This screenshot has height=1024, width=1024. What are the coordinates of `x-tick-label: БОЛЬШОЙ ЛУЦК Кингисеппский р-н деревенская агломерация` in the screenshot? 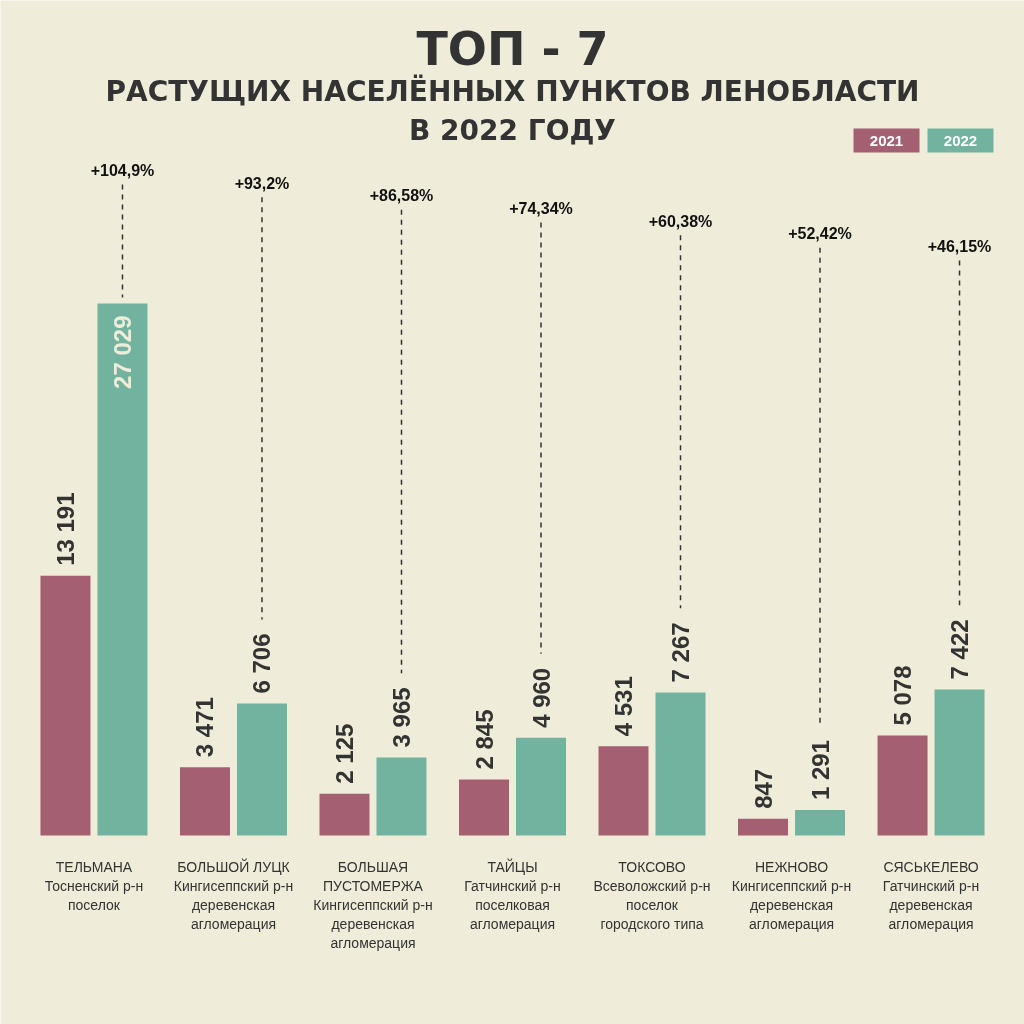 It's located at (233, 895).